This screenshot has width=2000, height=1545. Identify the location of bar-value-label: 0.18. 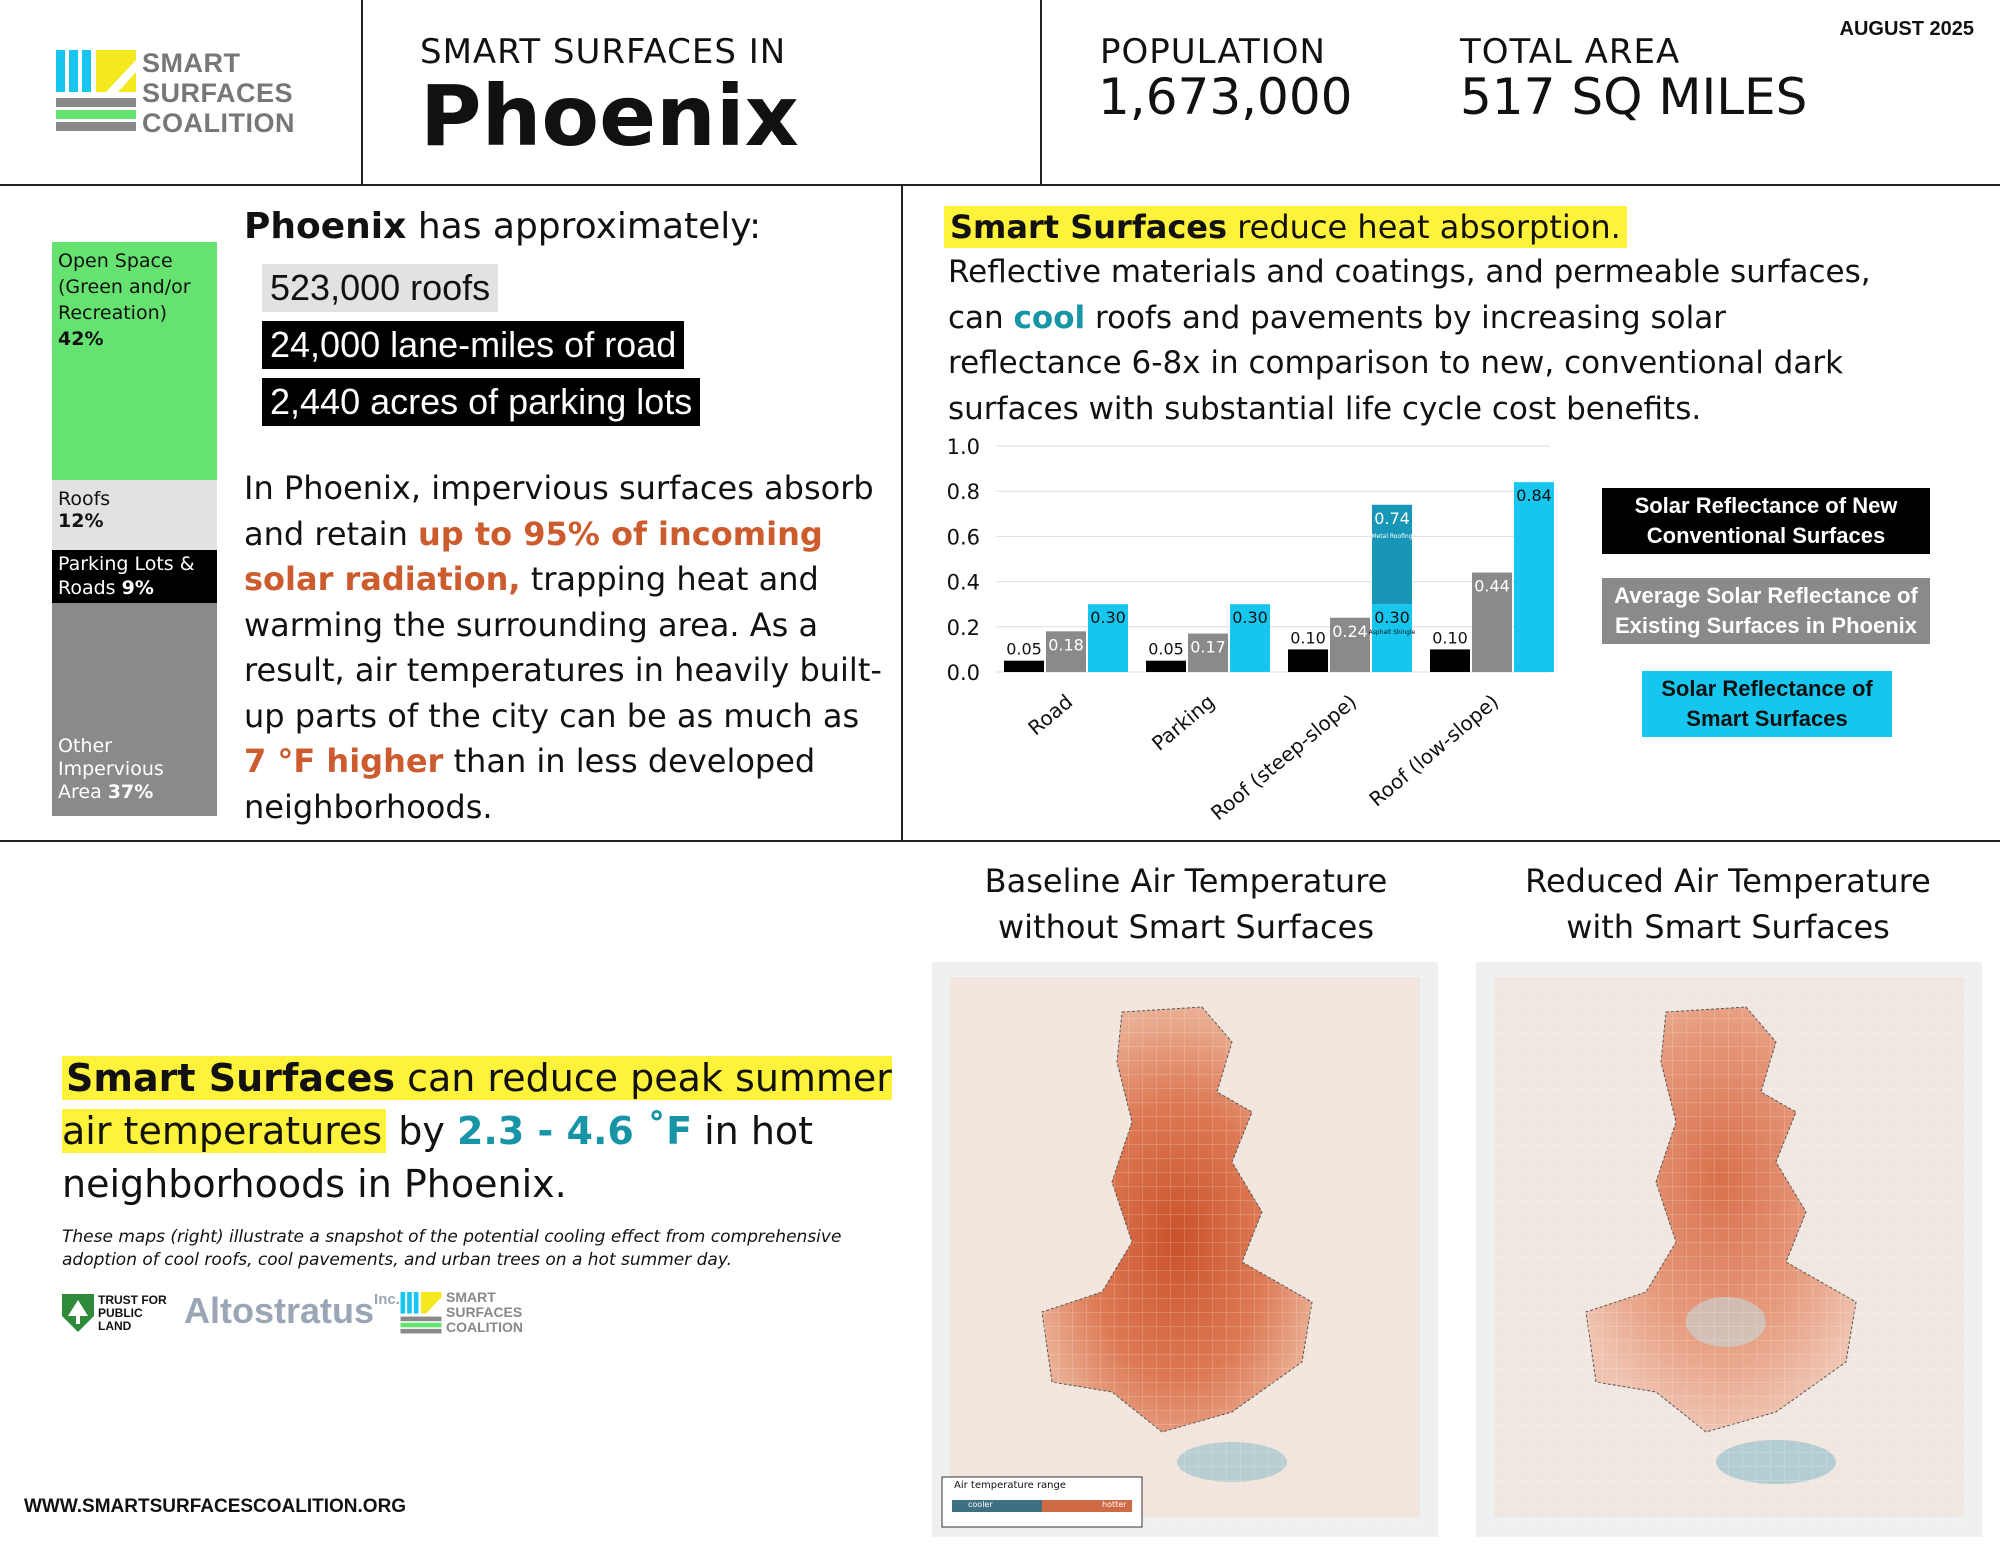
(1066, 644).